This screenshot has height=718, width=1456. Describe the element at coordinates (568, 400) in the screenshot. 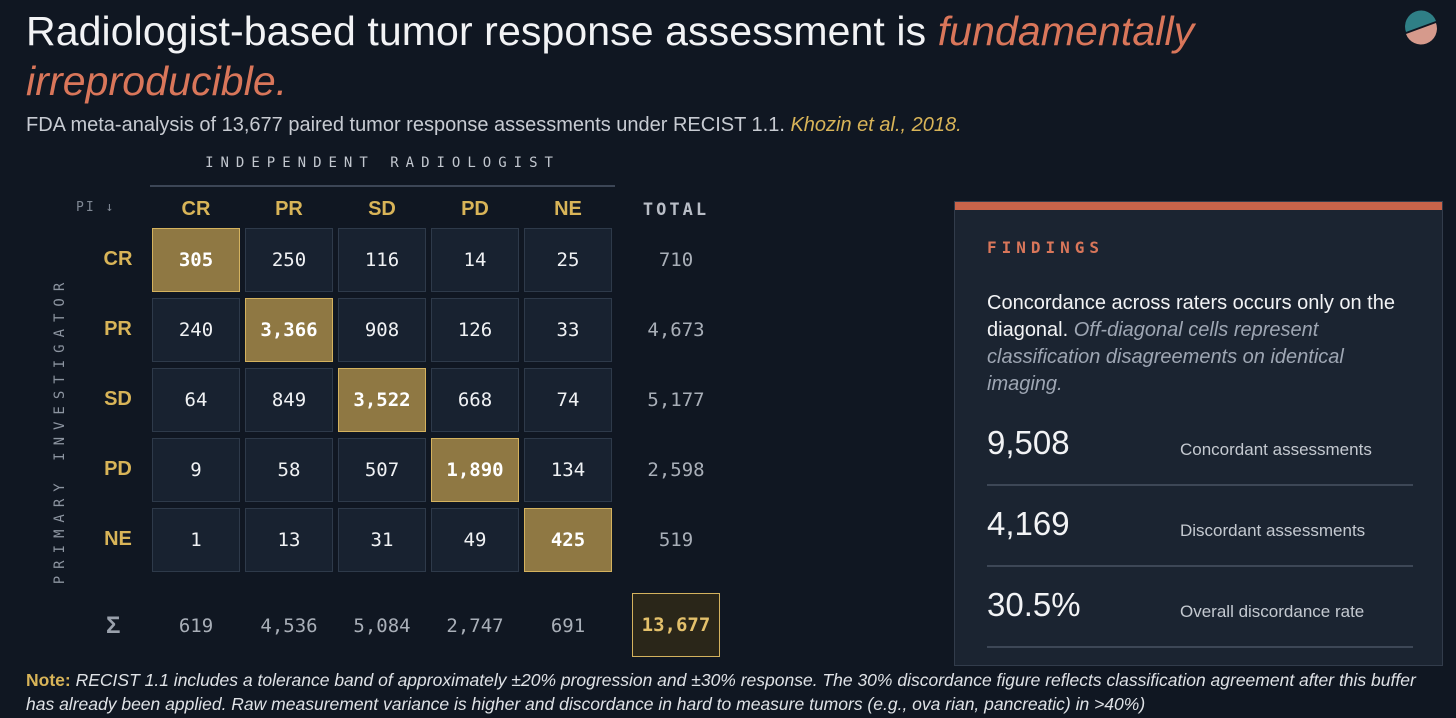

I see `matrix-cell: 74` at that location.